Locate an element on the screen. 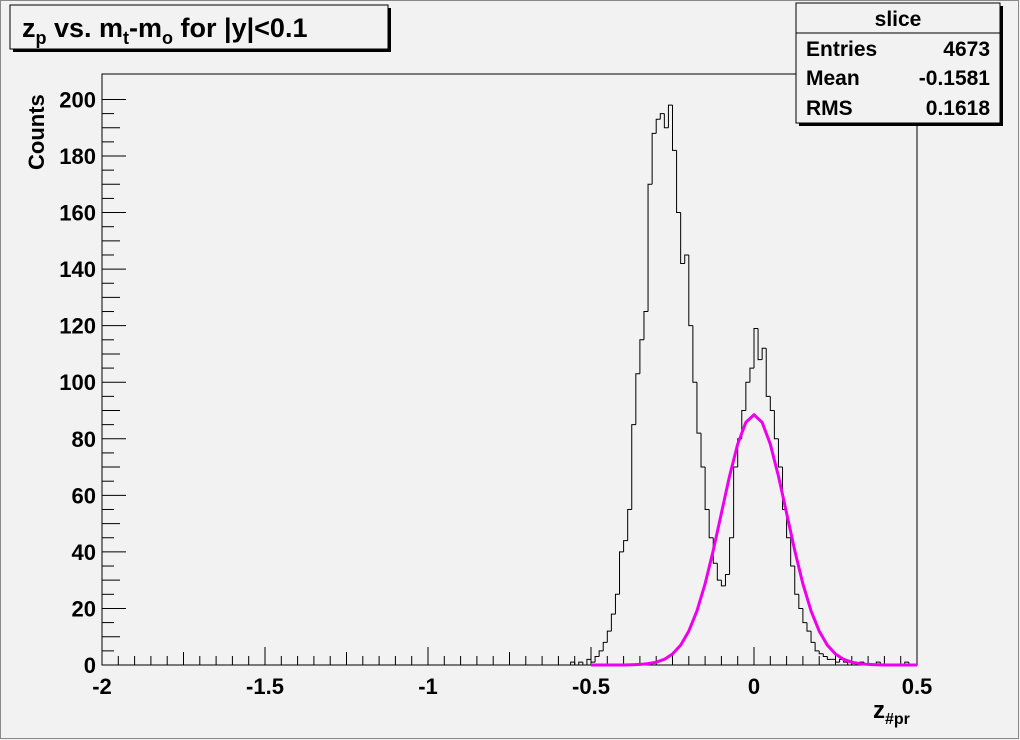  title-subscript: t is located at coordinates (126, 38).